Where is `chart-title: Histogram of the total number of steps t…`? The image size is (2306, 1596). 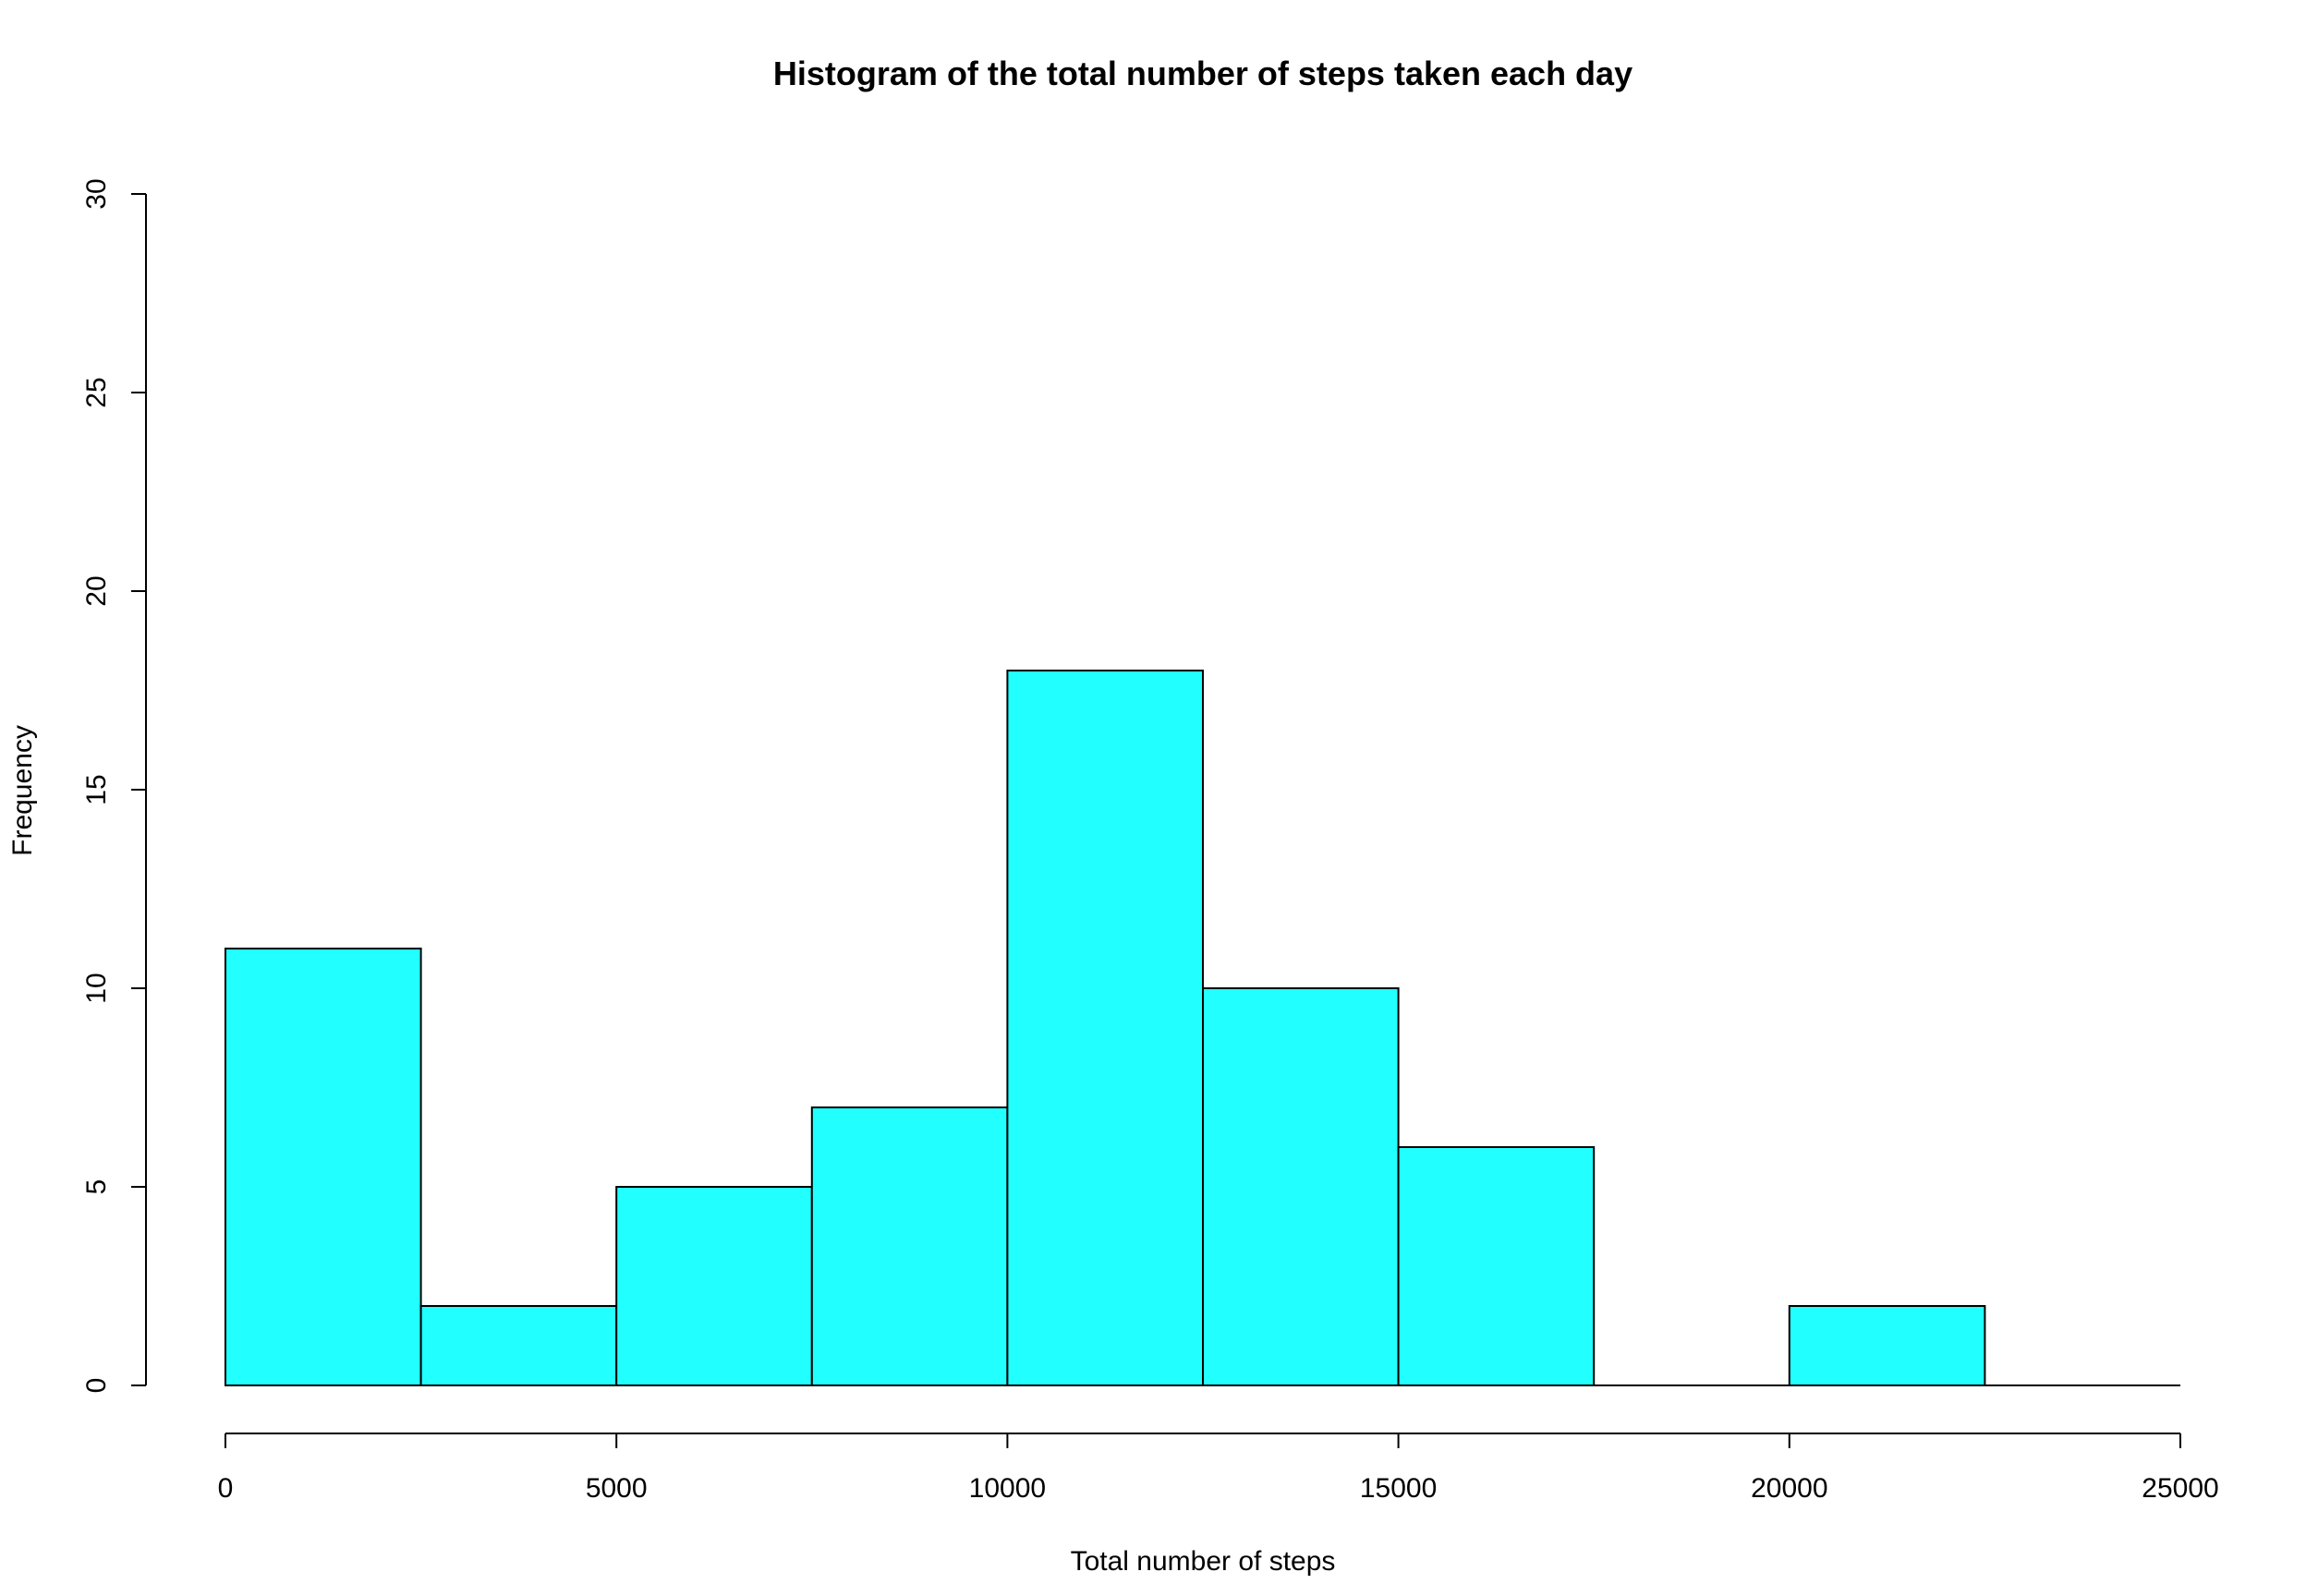 chart-title: Histogram of the total number of steps t… is located at coordinates (1202, 73).